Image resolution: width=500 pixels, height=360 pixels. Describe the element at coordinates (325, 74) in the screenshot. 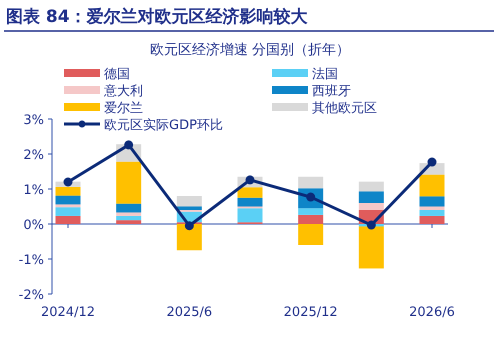

I see `legend-label: 法国` at that location.